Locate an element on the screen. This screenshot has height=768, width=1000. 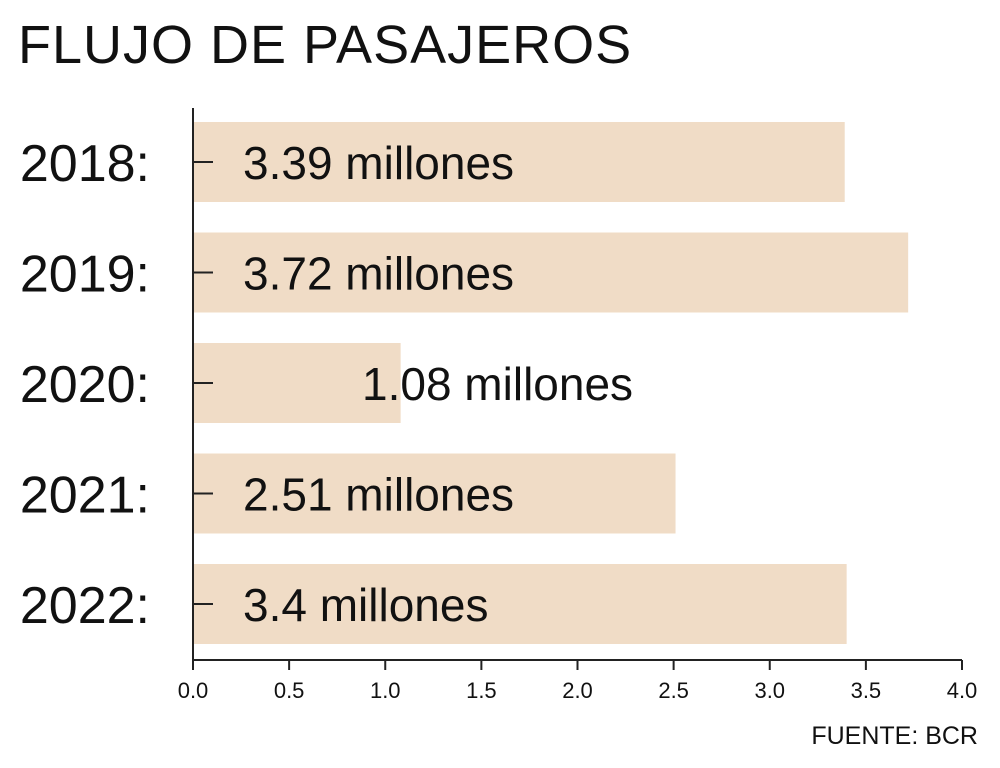
x-tick-label: 1.5 is located at coordinates (481, 690).